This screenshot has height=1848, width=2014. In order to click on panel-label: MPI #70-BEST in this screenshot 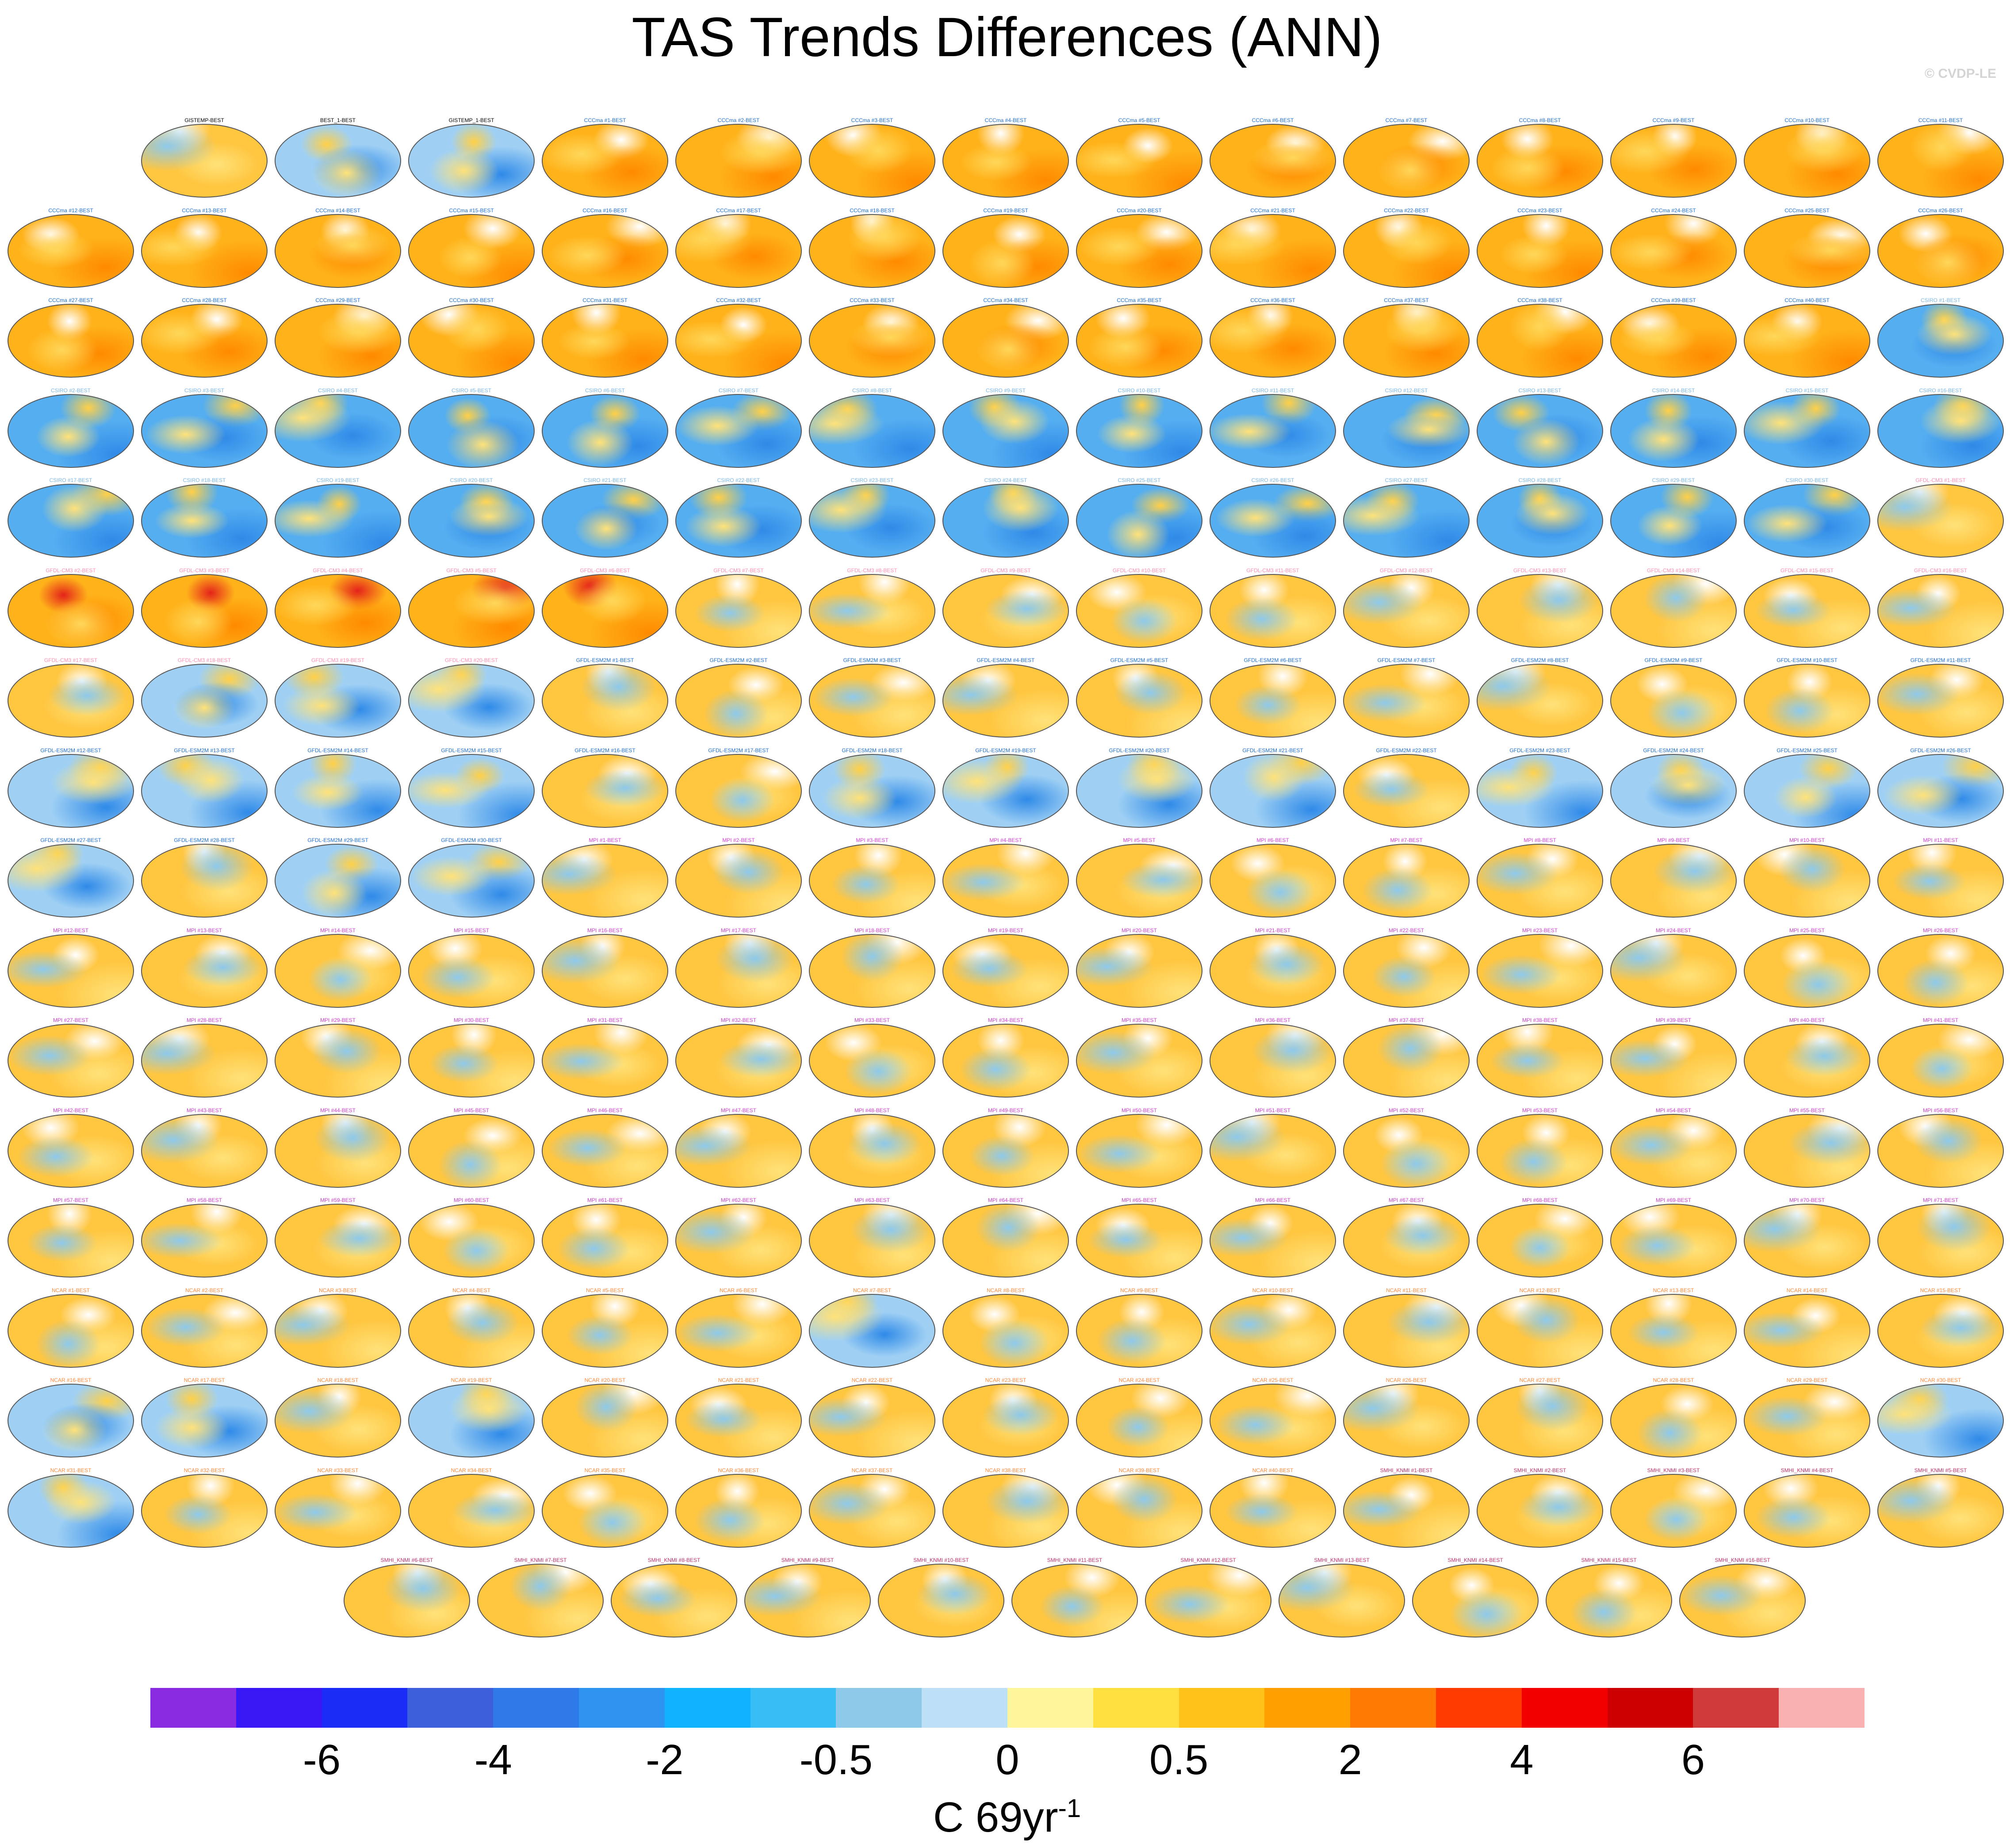, I will do `click(1807, 1200)`.